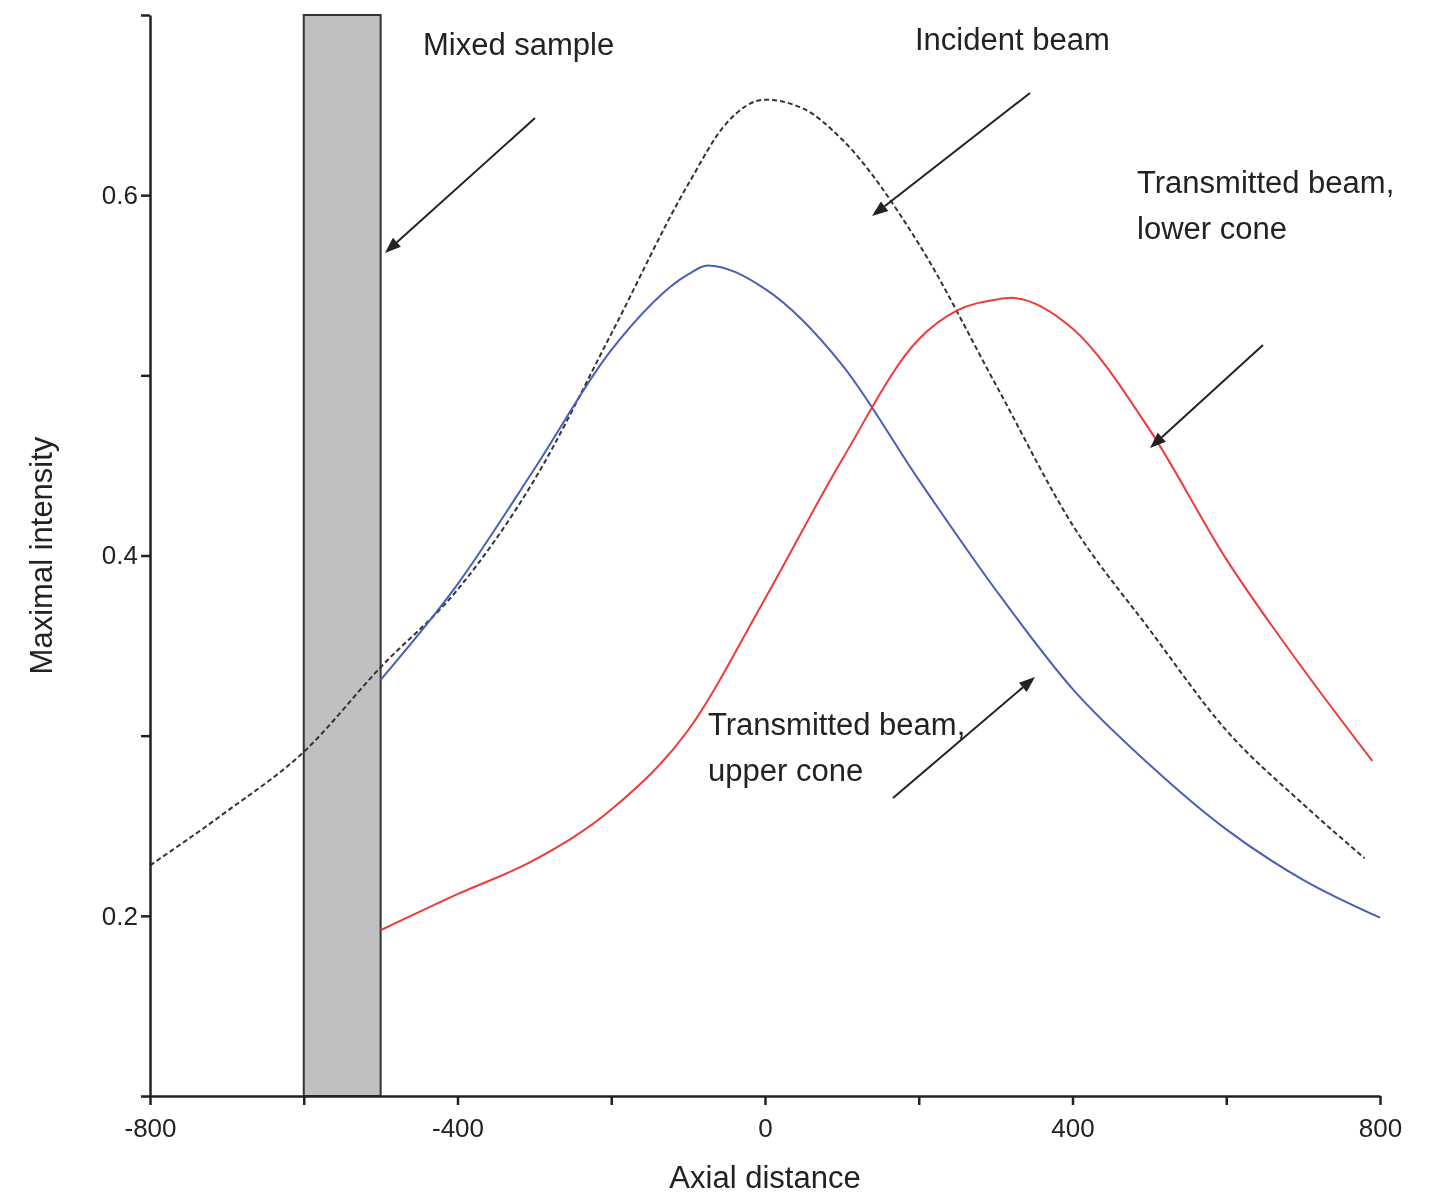 Image resolution: width=1456 pixels, height=1197 pixels. Describe the element at coordinates (119, 194) in the screenshot. I see `y-tick-label: 0.6` at that location.